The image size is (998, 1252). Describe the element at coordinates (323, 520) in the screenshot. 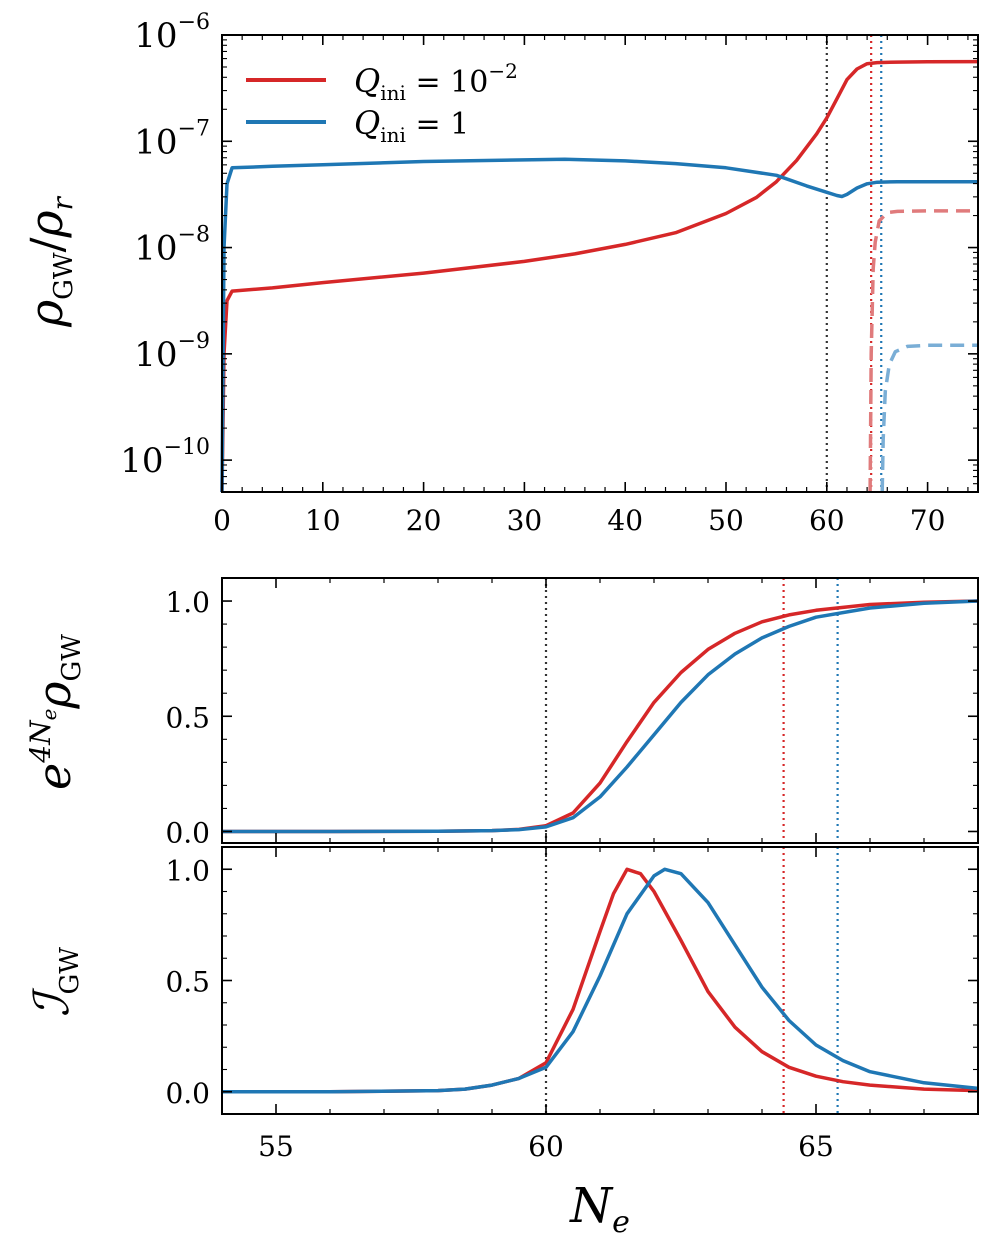

I see `top-xtick-label: 10` at that location.